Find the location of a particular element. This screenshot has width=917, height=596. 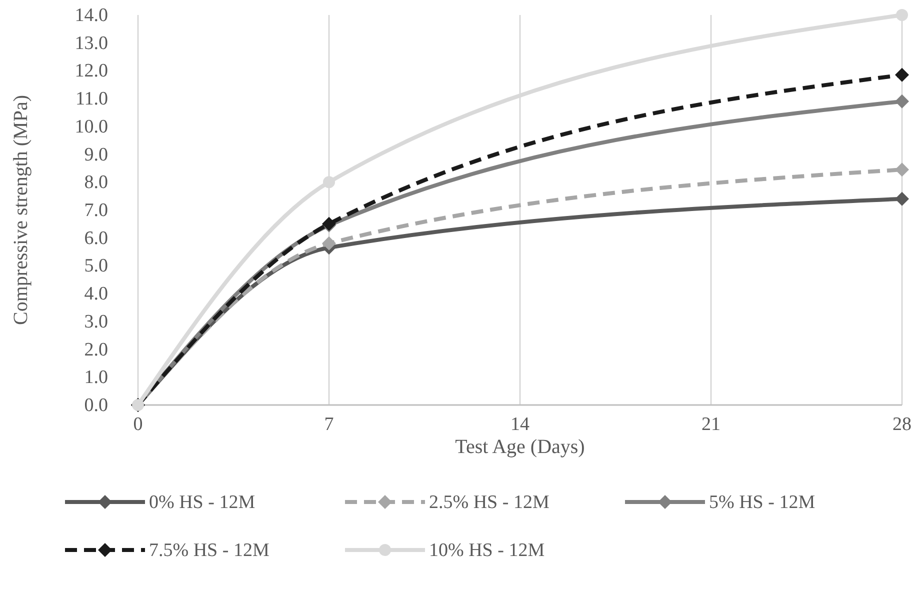

x-tick-label: 0 is located at coordinates (138, 424).